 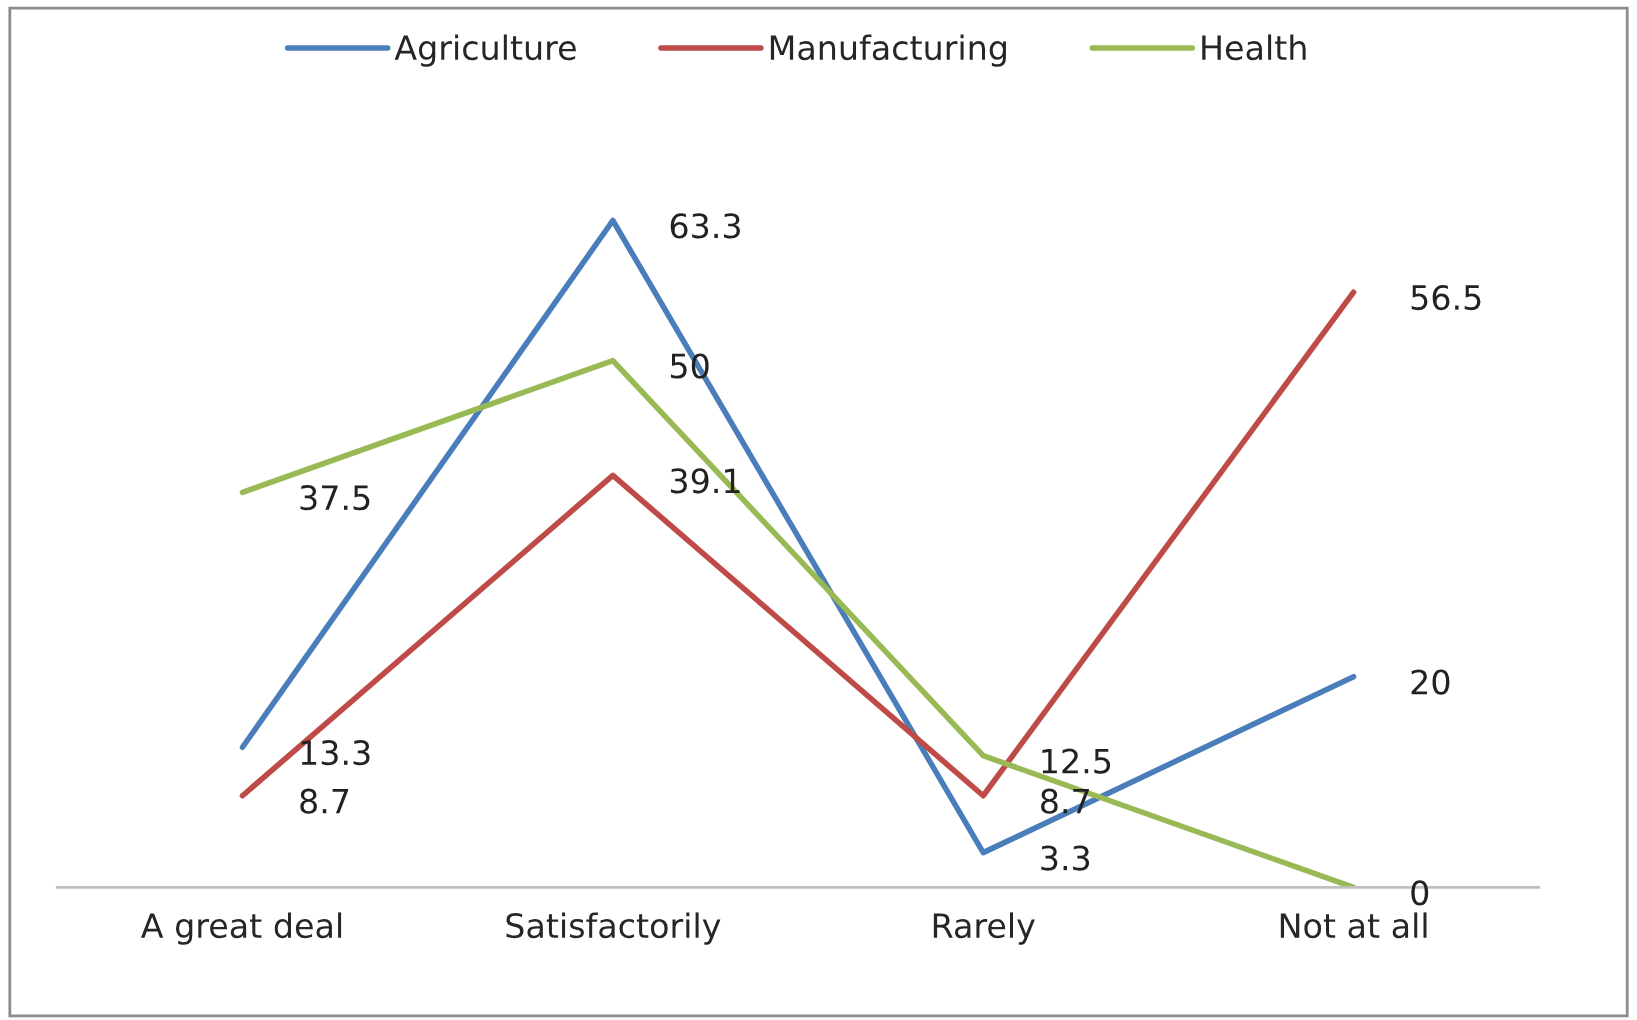 I want to click on legend-label: Agriculture, so click(x=485, y=50).